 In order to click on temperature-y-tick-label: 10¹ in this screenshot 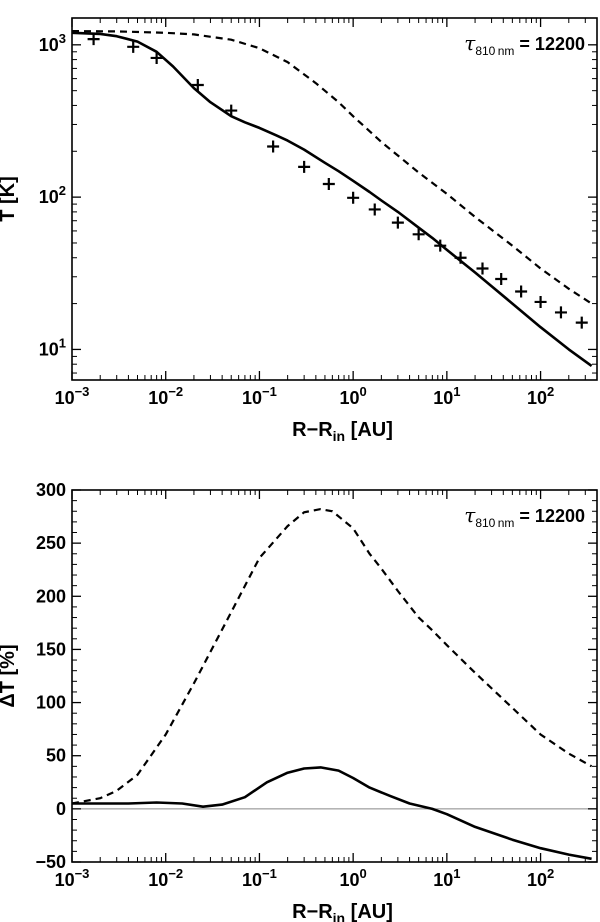, I will do `click(52, 347)`.